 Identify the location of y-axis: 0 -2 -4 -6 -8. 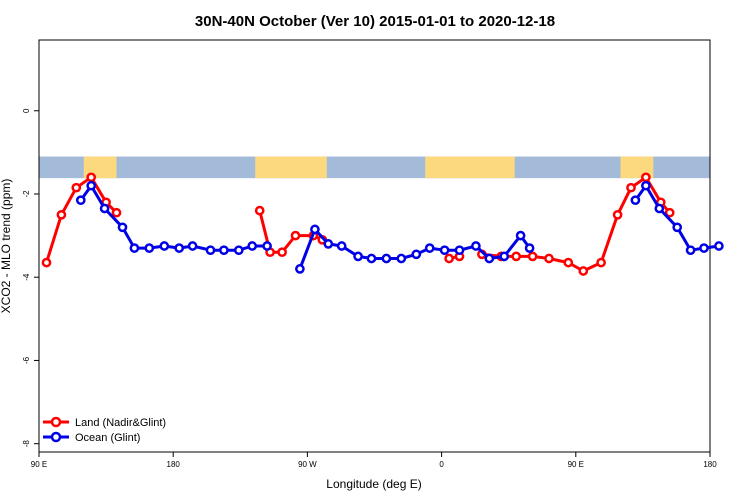
(30, 277).